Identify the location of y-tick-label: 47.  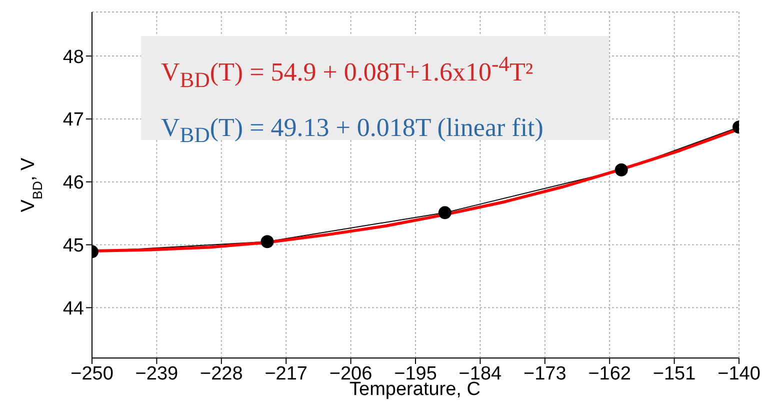
(73, 120).